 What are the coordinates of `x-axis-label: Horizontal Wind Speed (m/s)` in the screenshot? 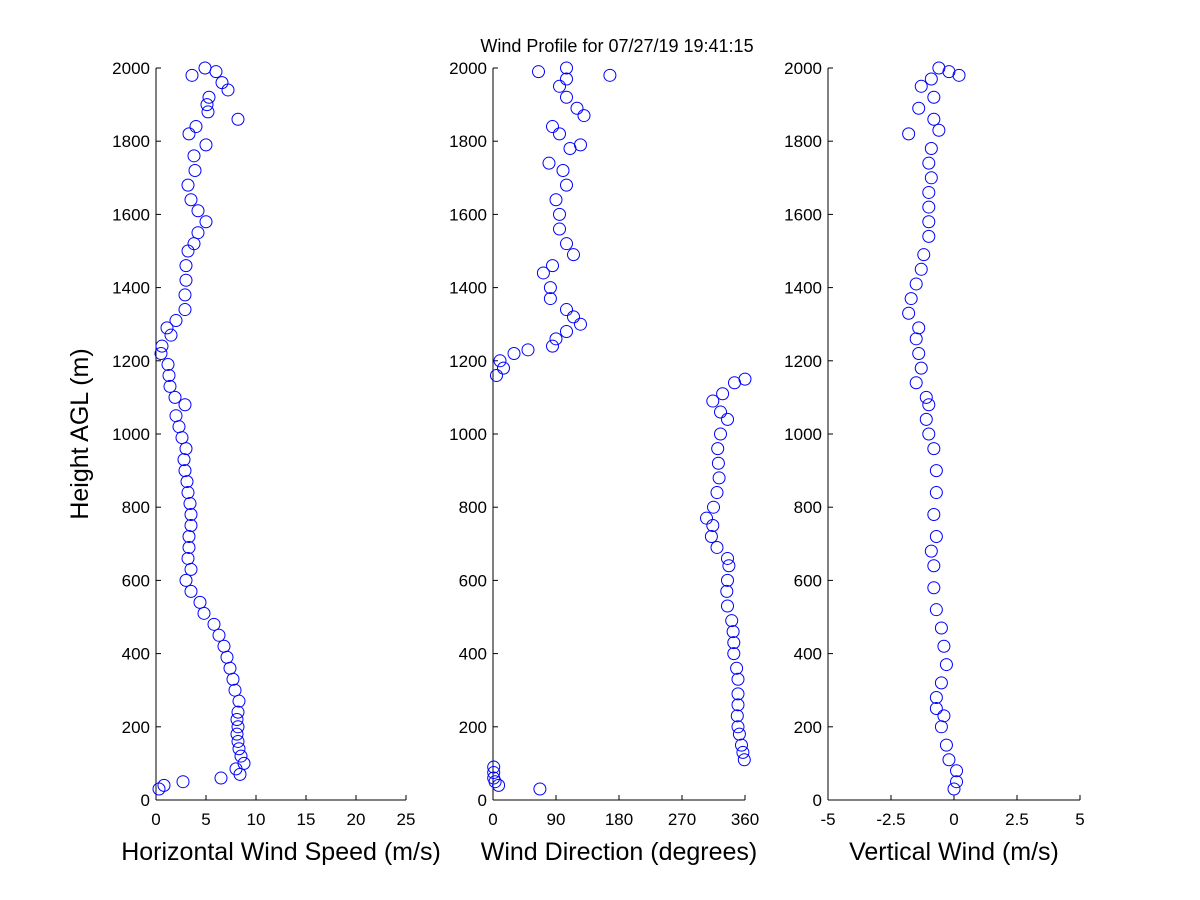 It's located at (281, 852).